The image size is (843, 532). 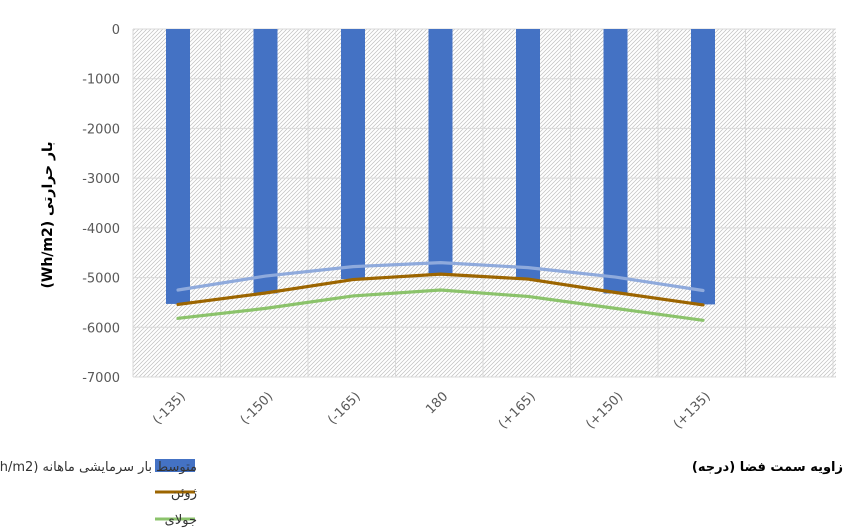 I want to click on x-axis-label: زاویه سمت فضا (درجه), so click(x=767, y=467).